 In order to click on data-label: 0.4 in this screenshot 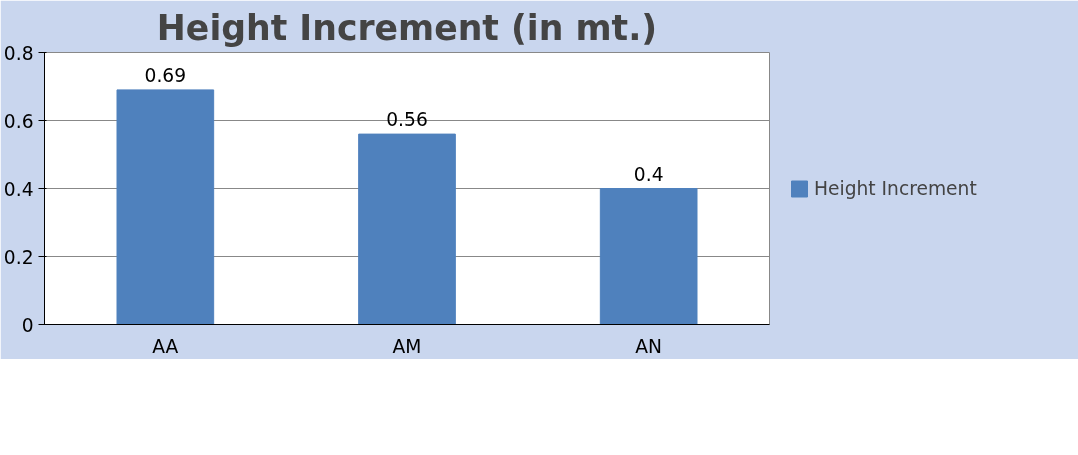, I will do `click(648, 174)`.